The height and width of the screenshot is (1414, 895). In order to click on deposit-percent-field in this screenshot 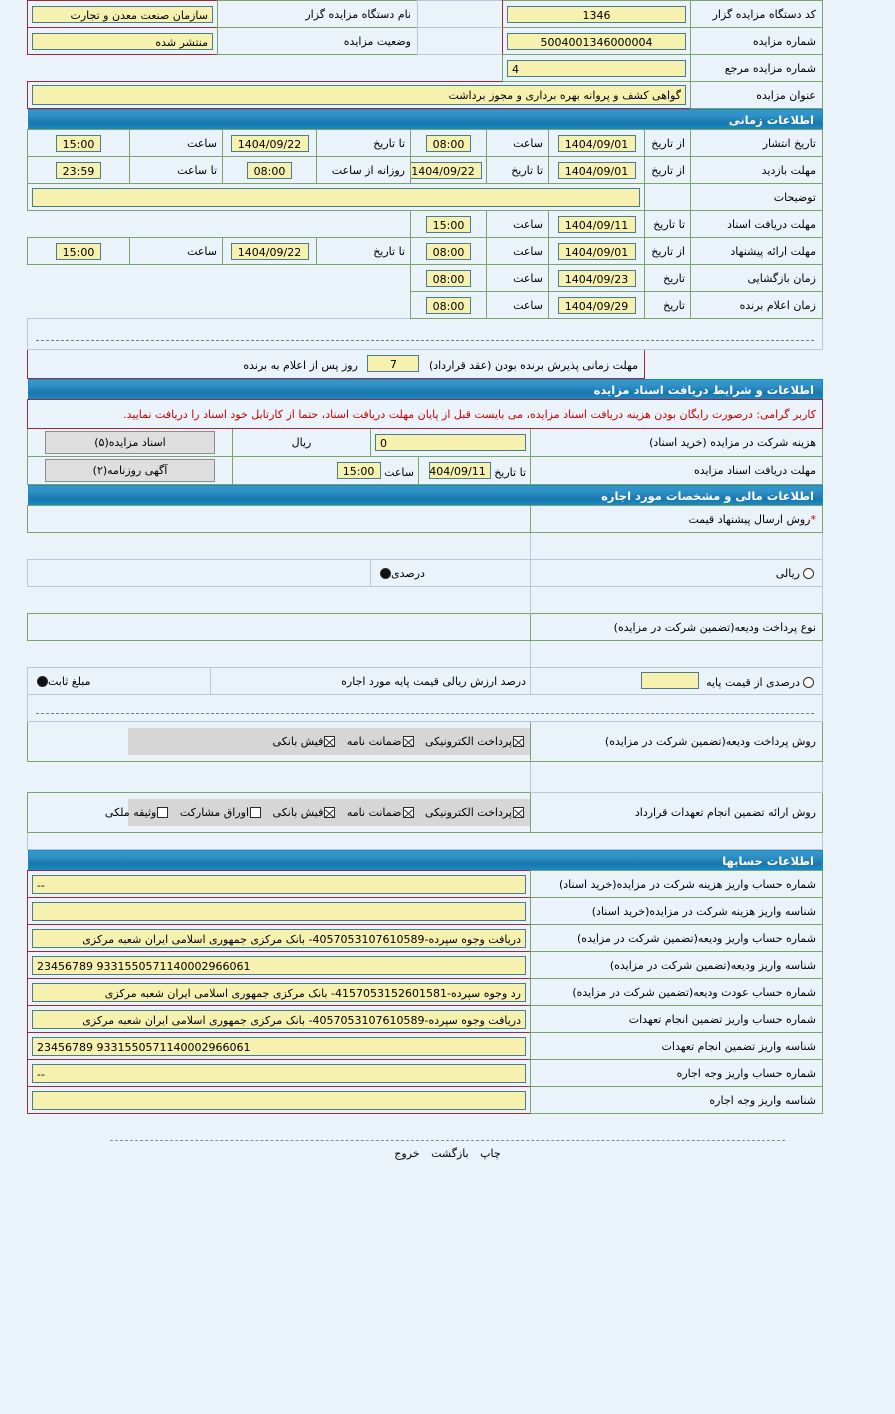, I will do `click(669, 680)`.